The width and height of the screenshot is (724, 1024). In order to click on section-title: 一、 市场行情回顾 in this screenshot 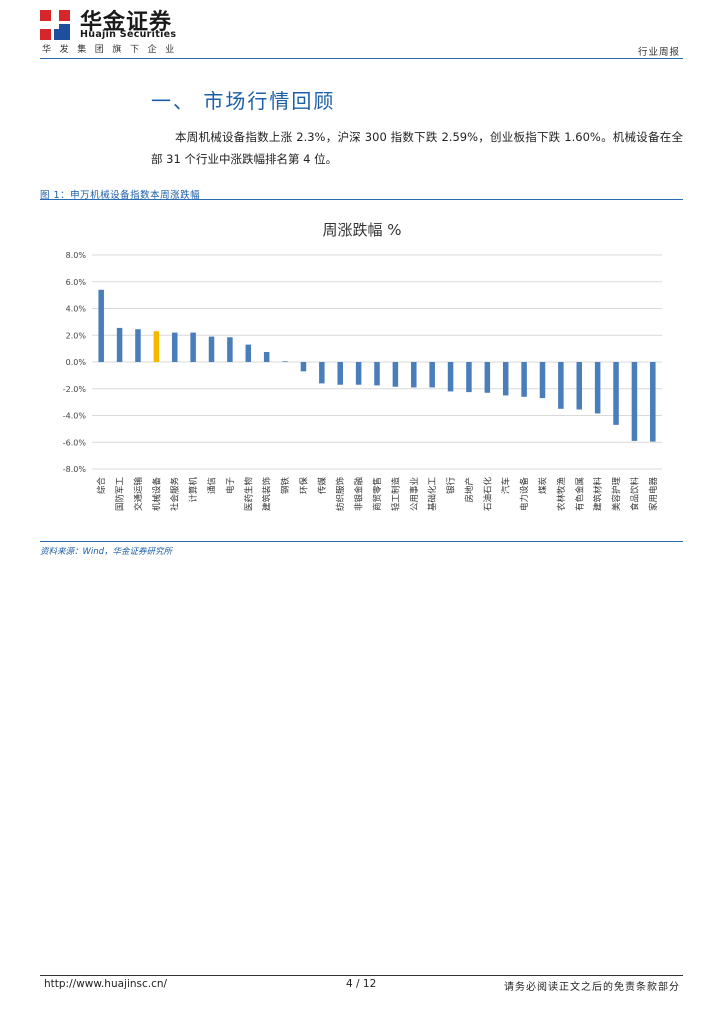, I will do `click(243, 101)`.